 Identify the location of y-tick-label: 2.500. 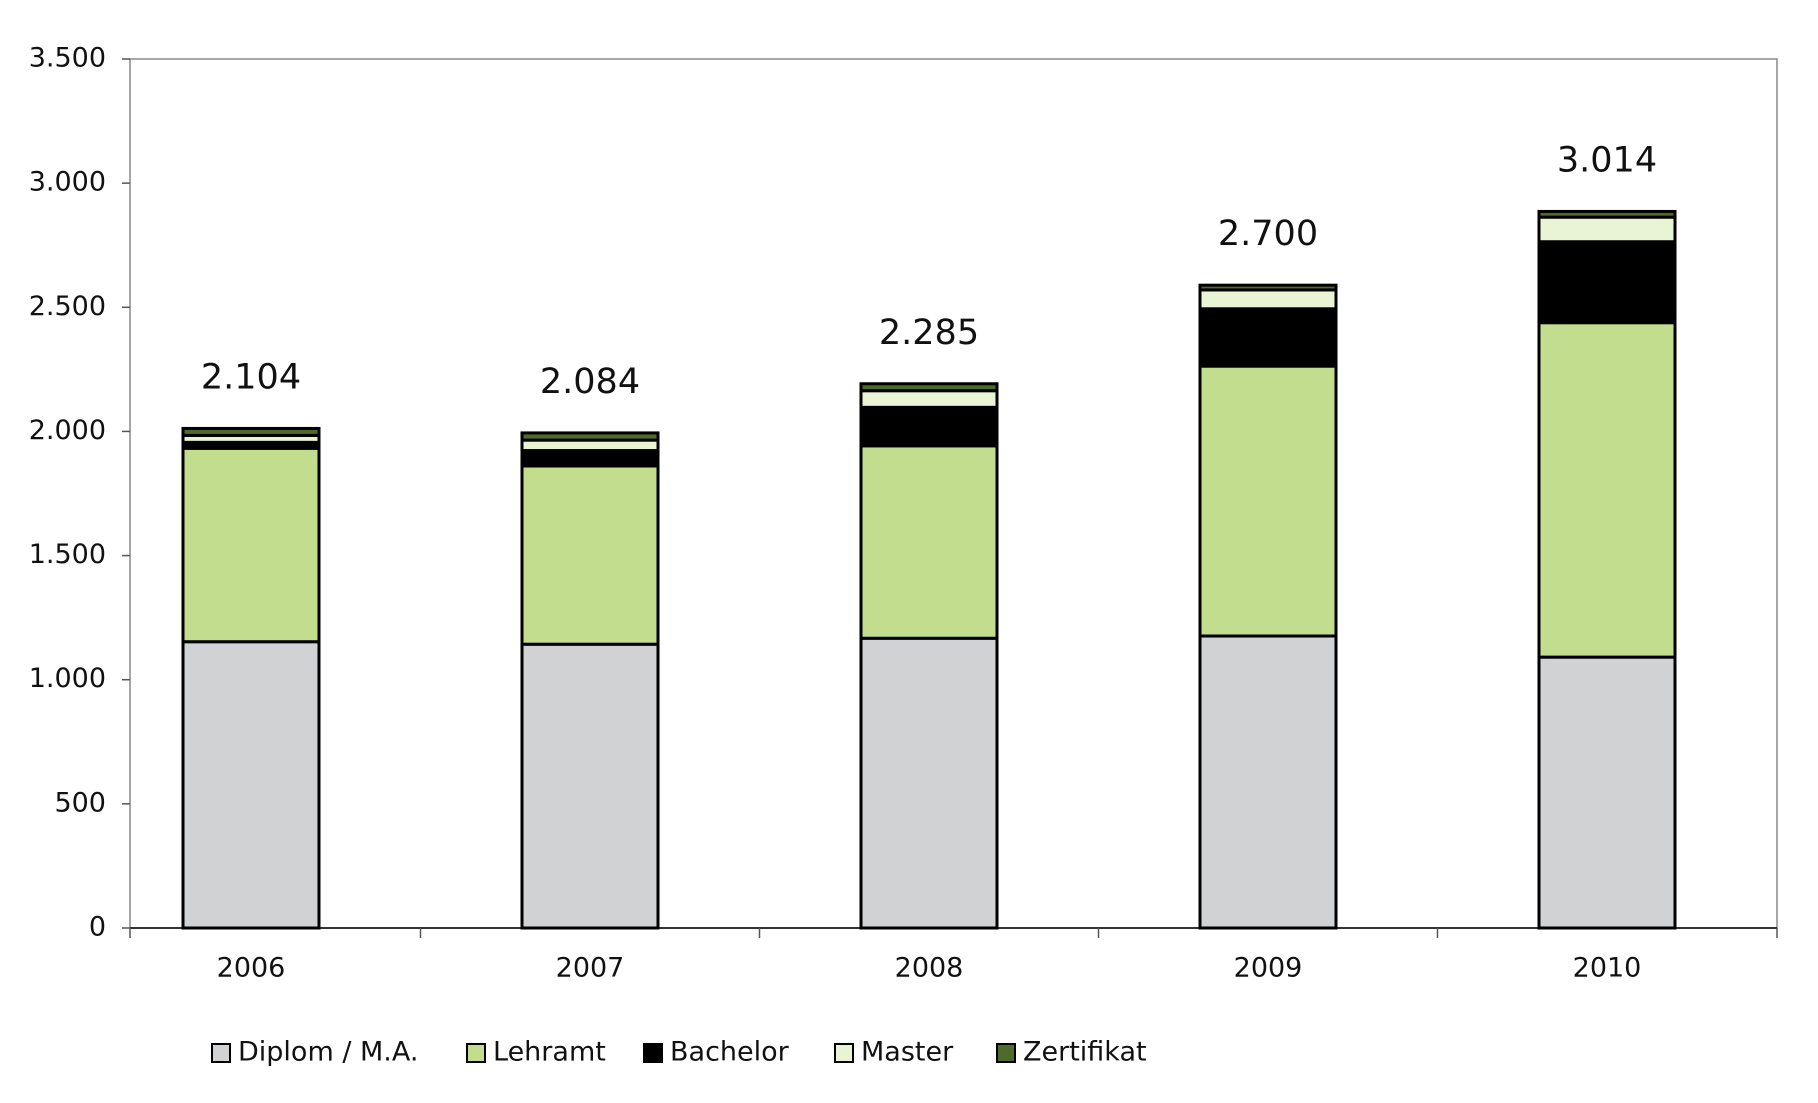
(67, 306).